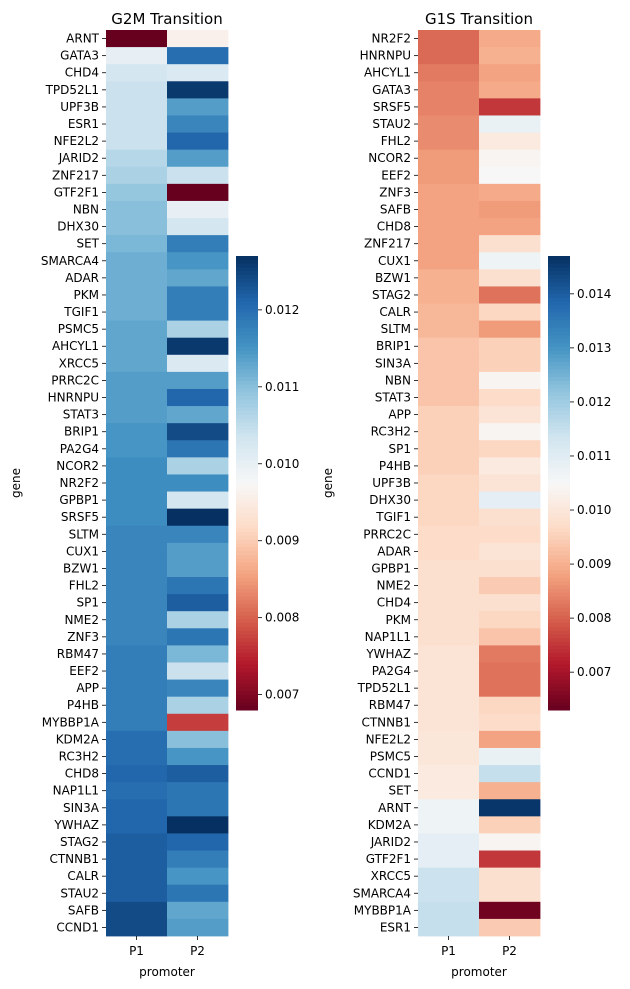  Describe the element at coordinates (78, 158) in the screenshot. I see `gene-label: JARID2` at that location.